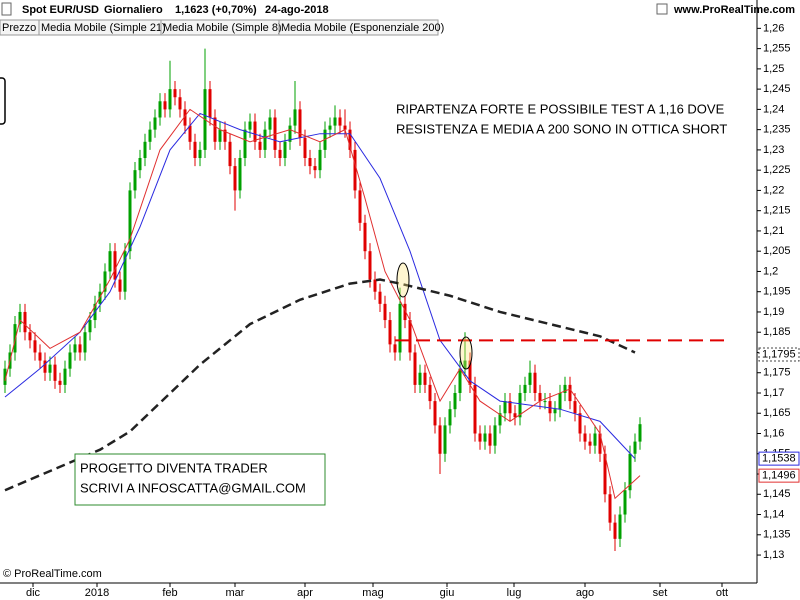 This screenshot has width=800, height=600. Describe the element at coordinates (103, 28) in the screenshot. I see `legend-item: Media Mobile (Simple 21)` at that location.